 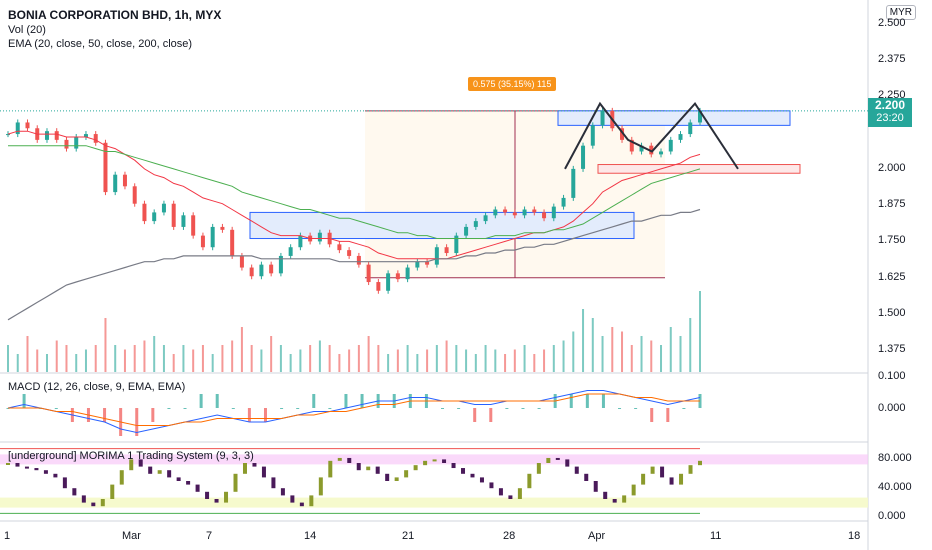 I want to click on symbol-title: BONIA CORPORATION BHD, 1h, MYX, so click(x=115, y=15).